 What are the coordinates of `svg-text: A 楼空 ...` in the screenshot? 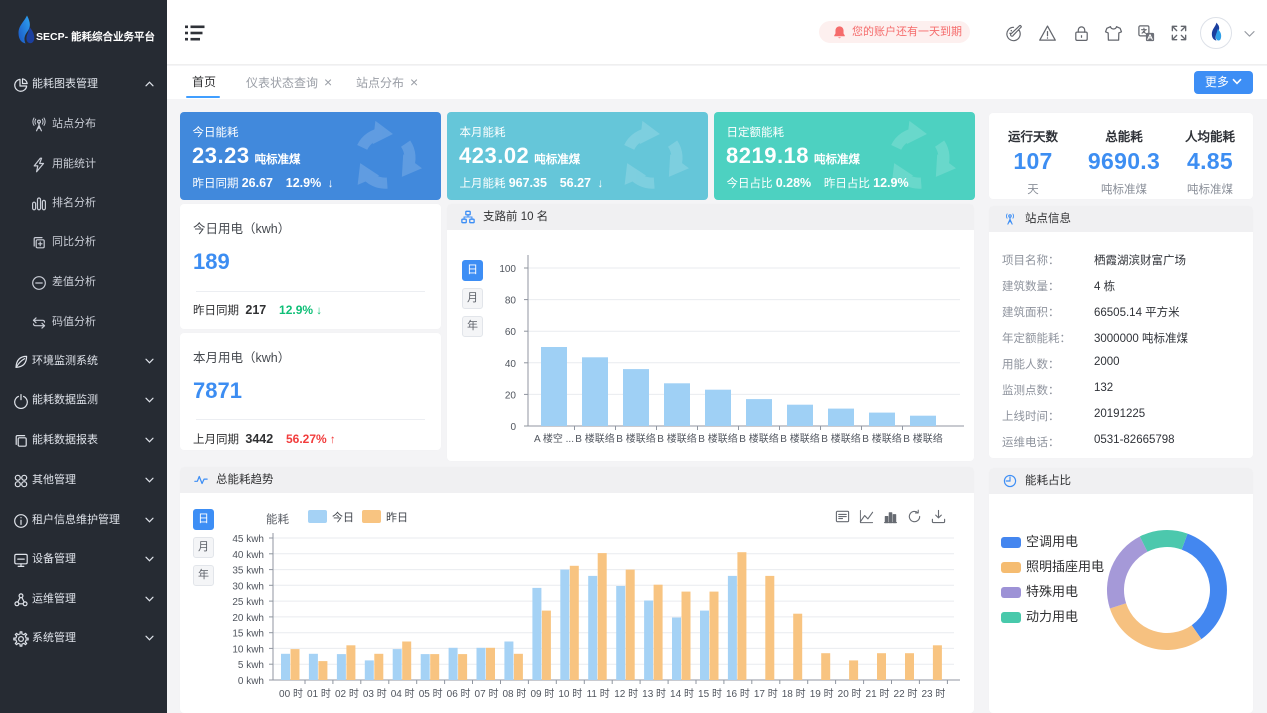 It's located at (554, 438).